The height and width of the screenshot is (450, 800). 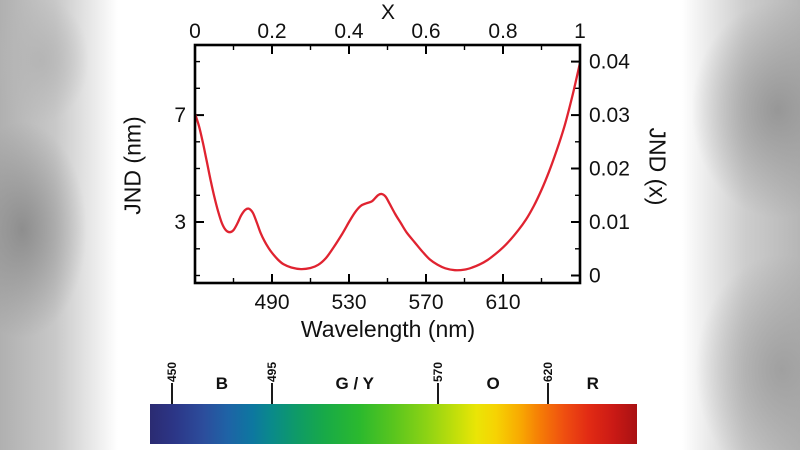 What do you see at coordinates (609, 62) in the screenshot?
I see `right-tick-label: 0.04` at bounding box center [609, 62].